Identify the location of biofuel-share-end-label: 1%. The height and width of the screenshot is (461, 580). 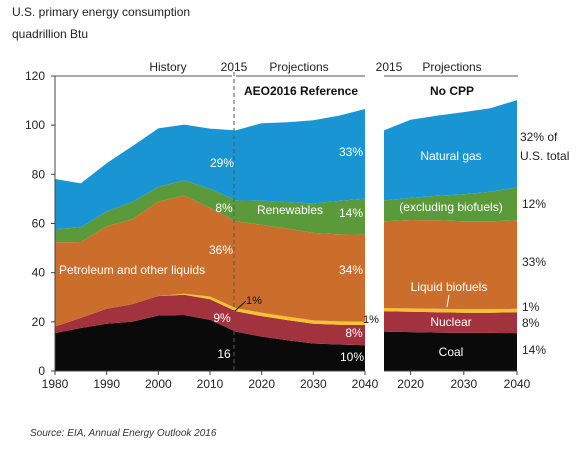
(371, 320).